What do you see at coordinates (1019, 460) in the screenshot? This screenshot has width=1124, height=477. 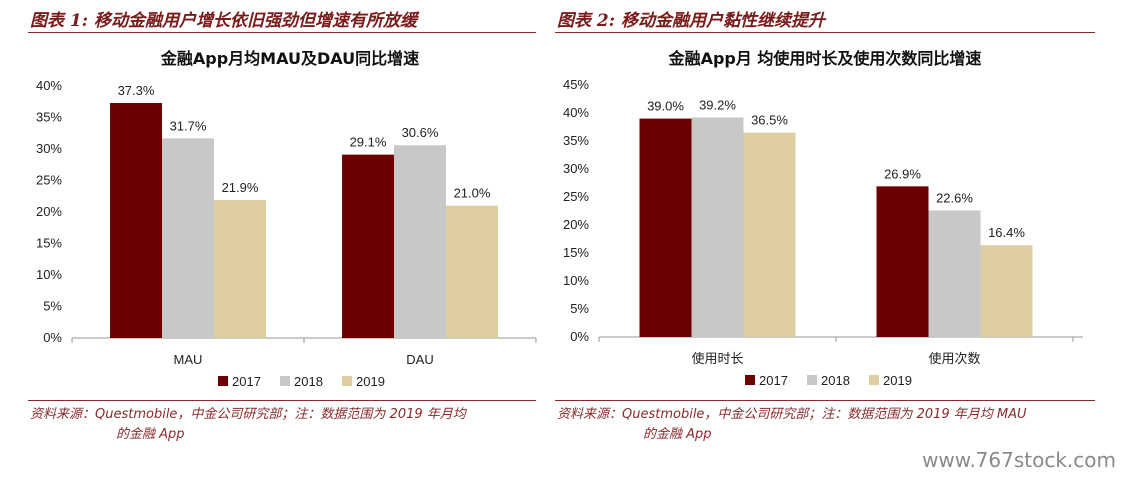 I see `watermark: www.767stock.com` at bounding box center [1019, 460].